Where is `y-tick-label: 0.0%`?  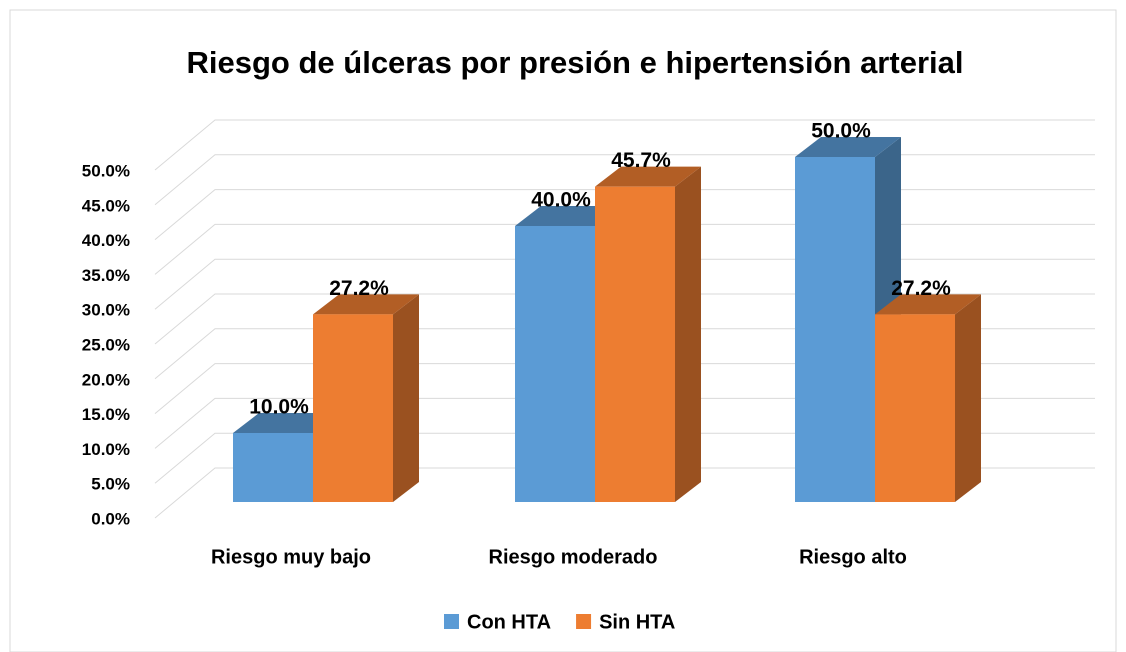 y-tick-label: 0.0% is located at coordinates (110, 518).